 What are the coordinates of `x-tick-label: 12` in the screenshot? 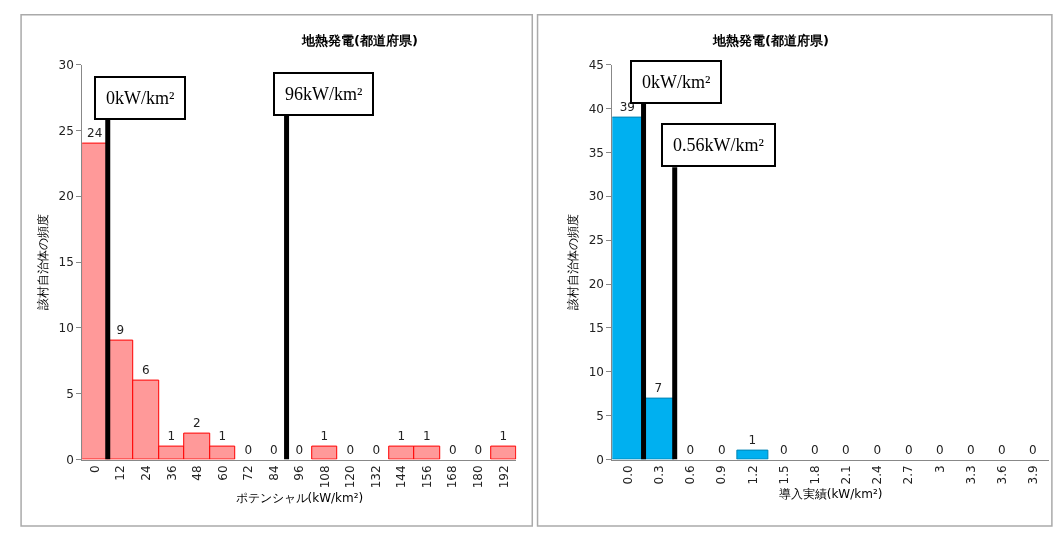 It's located at (120, 473).